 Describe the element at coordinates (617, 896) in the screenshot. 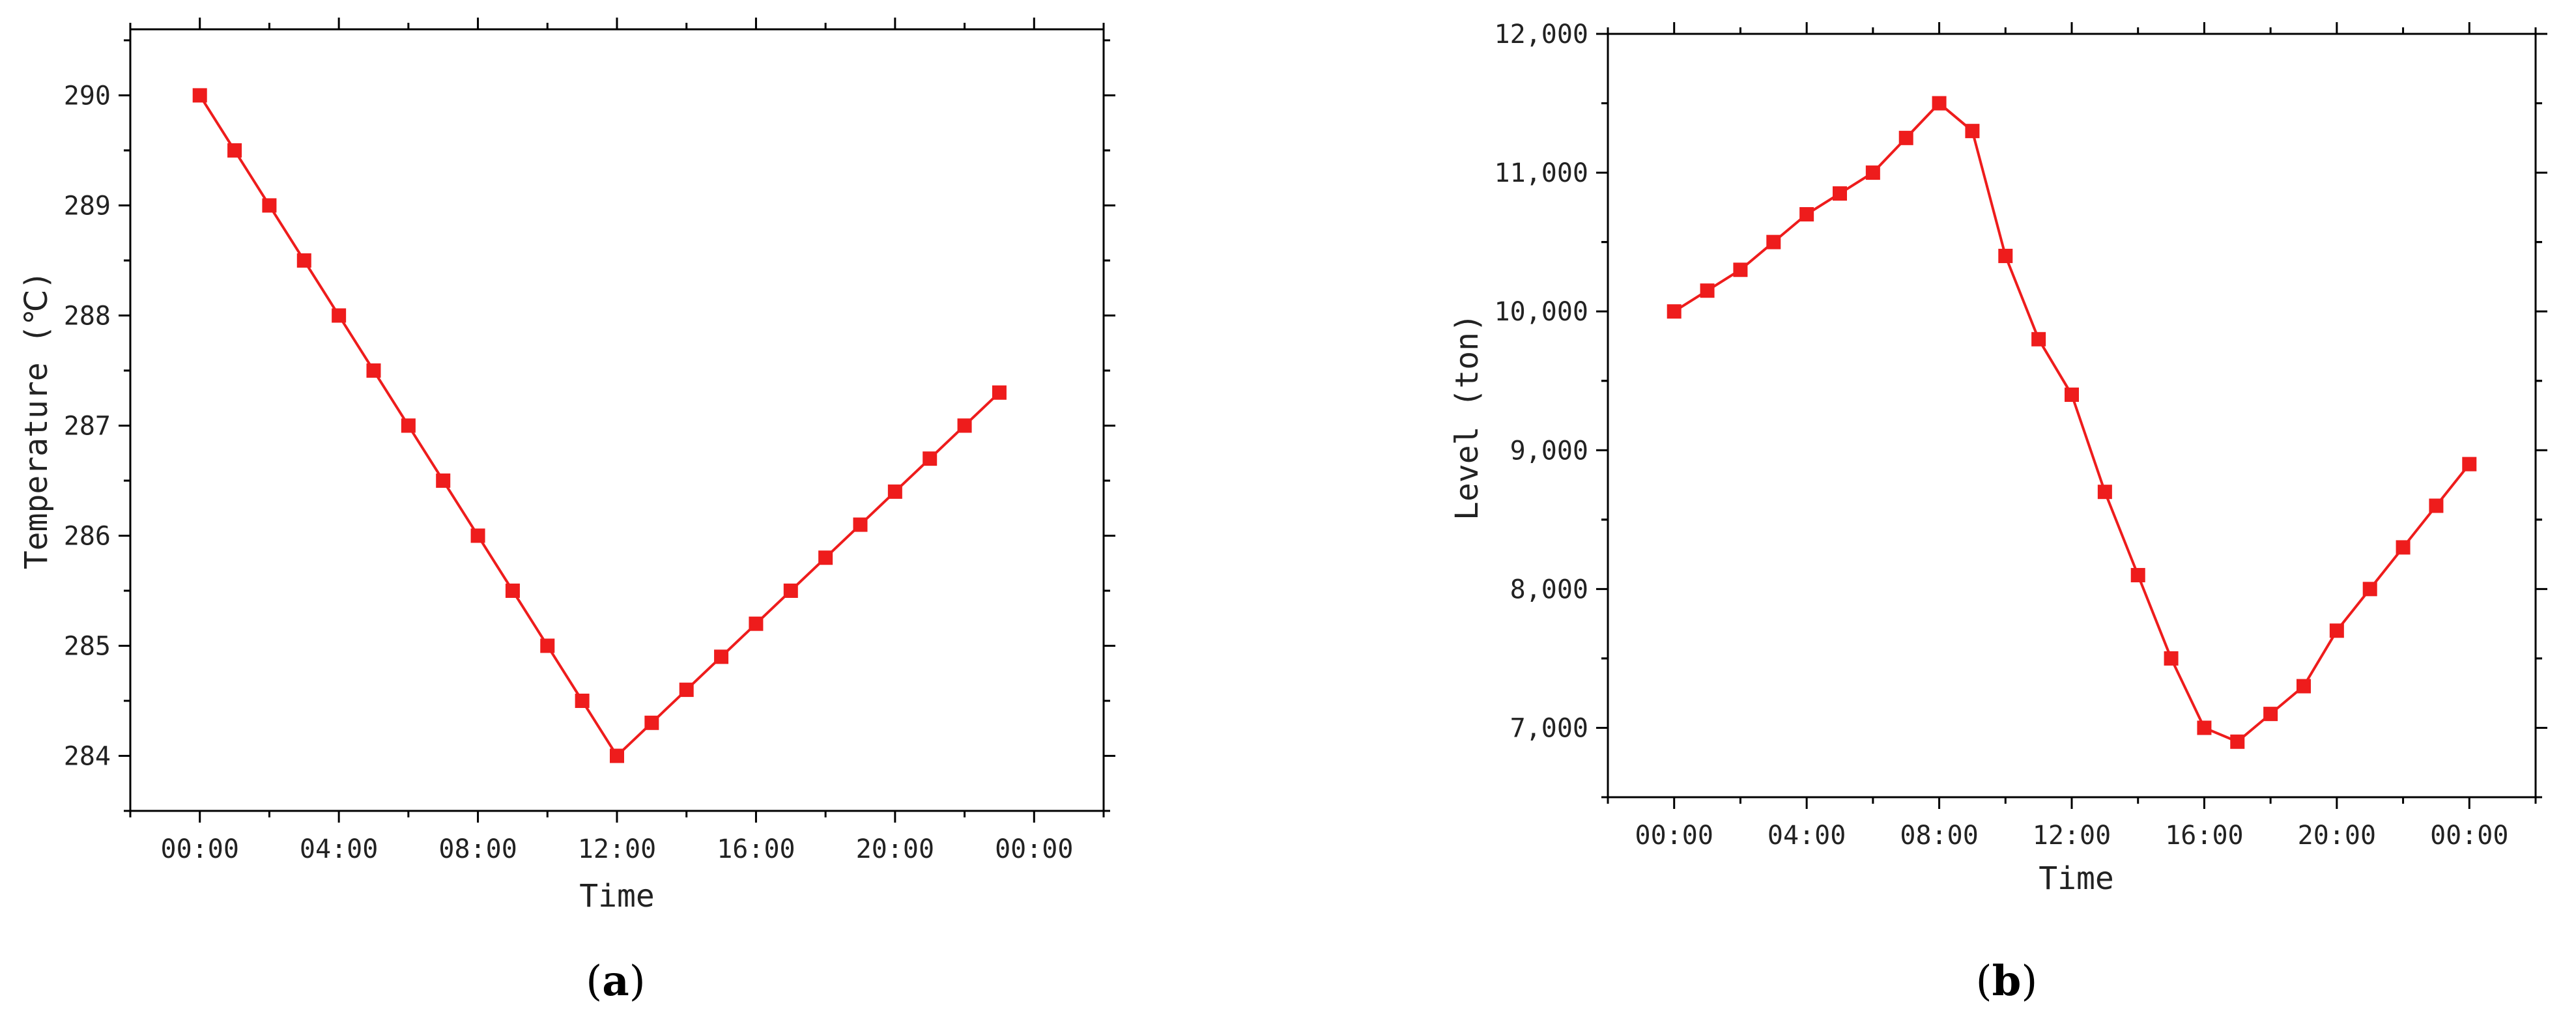

I see `x-axis-title-a: Time` at that location.